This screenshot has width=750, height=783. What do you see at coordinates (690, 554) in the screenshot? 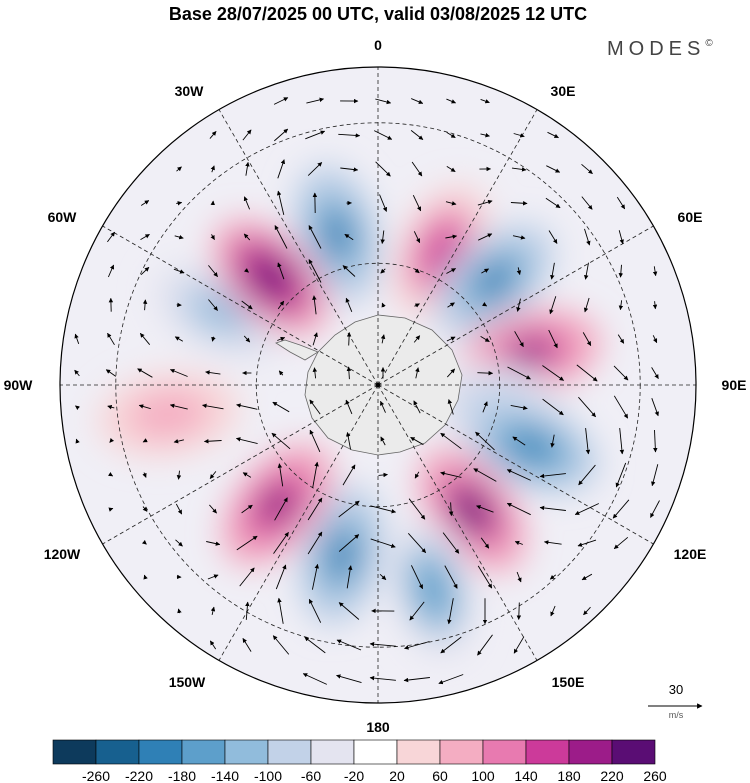
I see `lon-label-120e: 120E` at bounding box center [690, 554].